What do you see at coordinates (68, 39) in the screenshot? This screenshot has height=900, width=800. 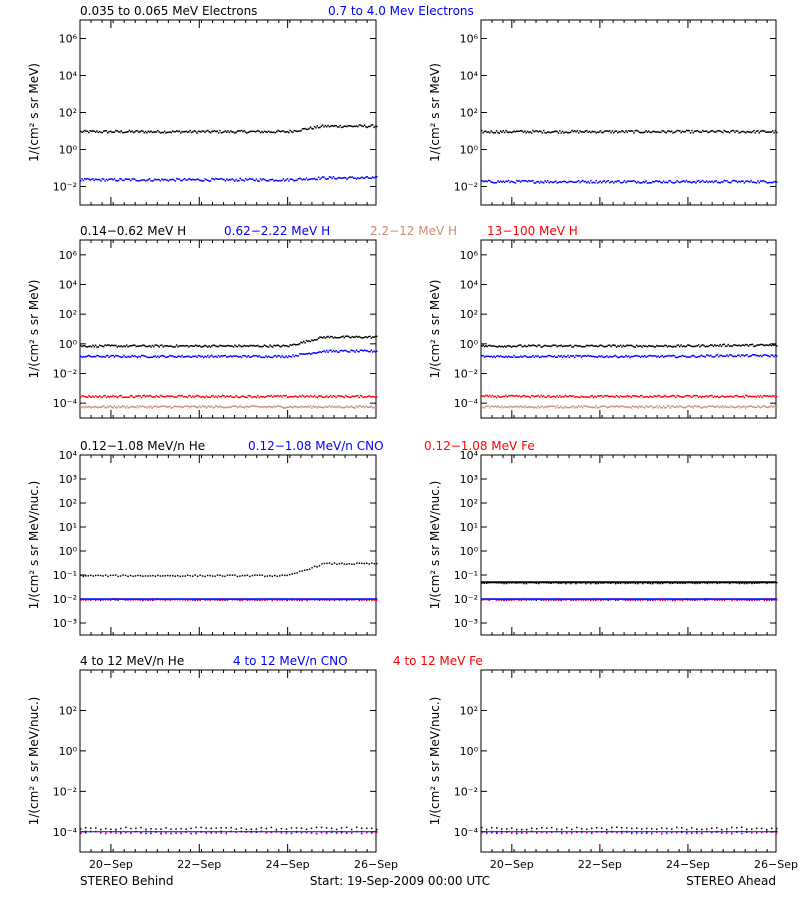 I see `y-tick-label: 10⁶` at bounding box center [68, 39].